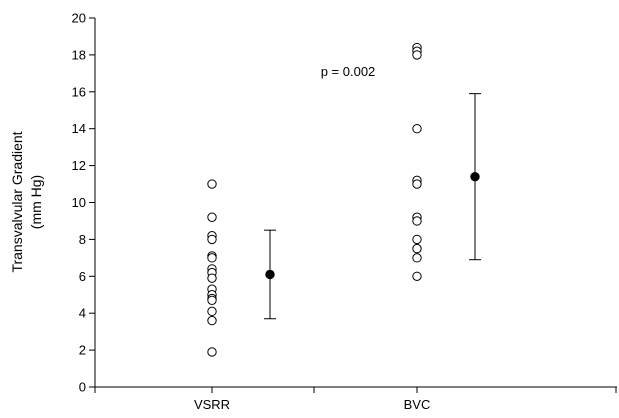 The height and width of the screenshot is (418, 619). Describe the element at coordinates (79, 91) in the screenshot. I see `y-tick-label: 16` at that location.